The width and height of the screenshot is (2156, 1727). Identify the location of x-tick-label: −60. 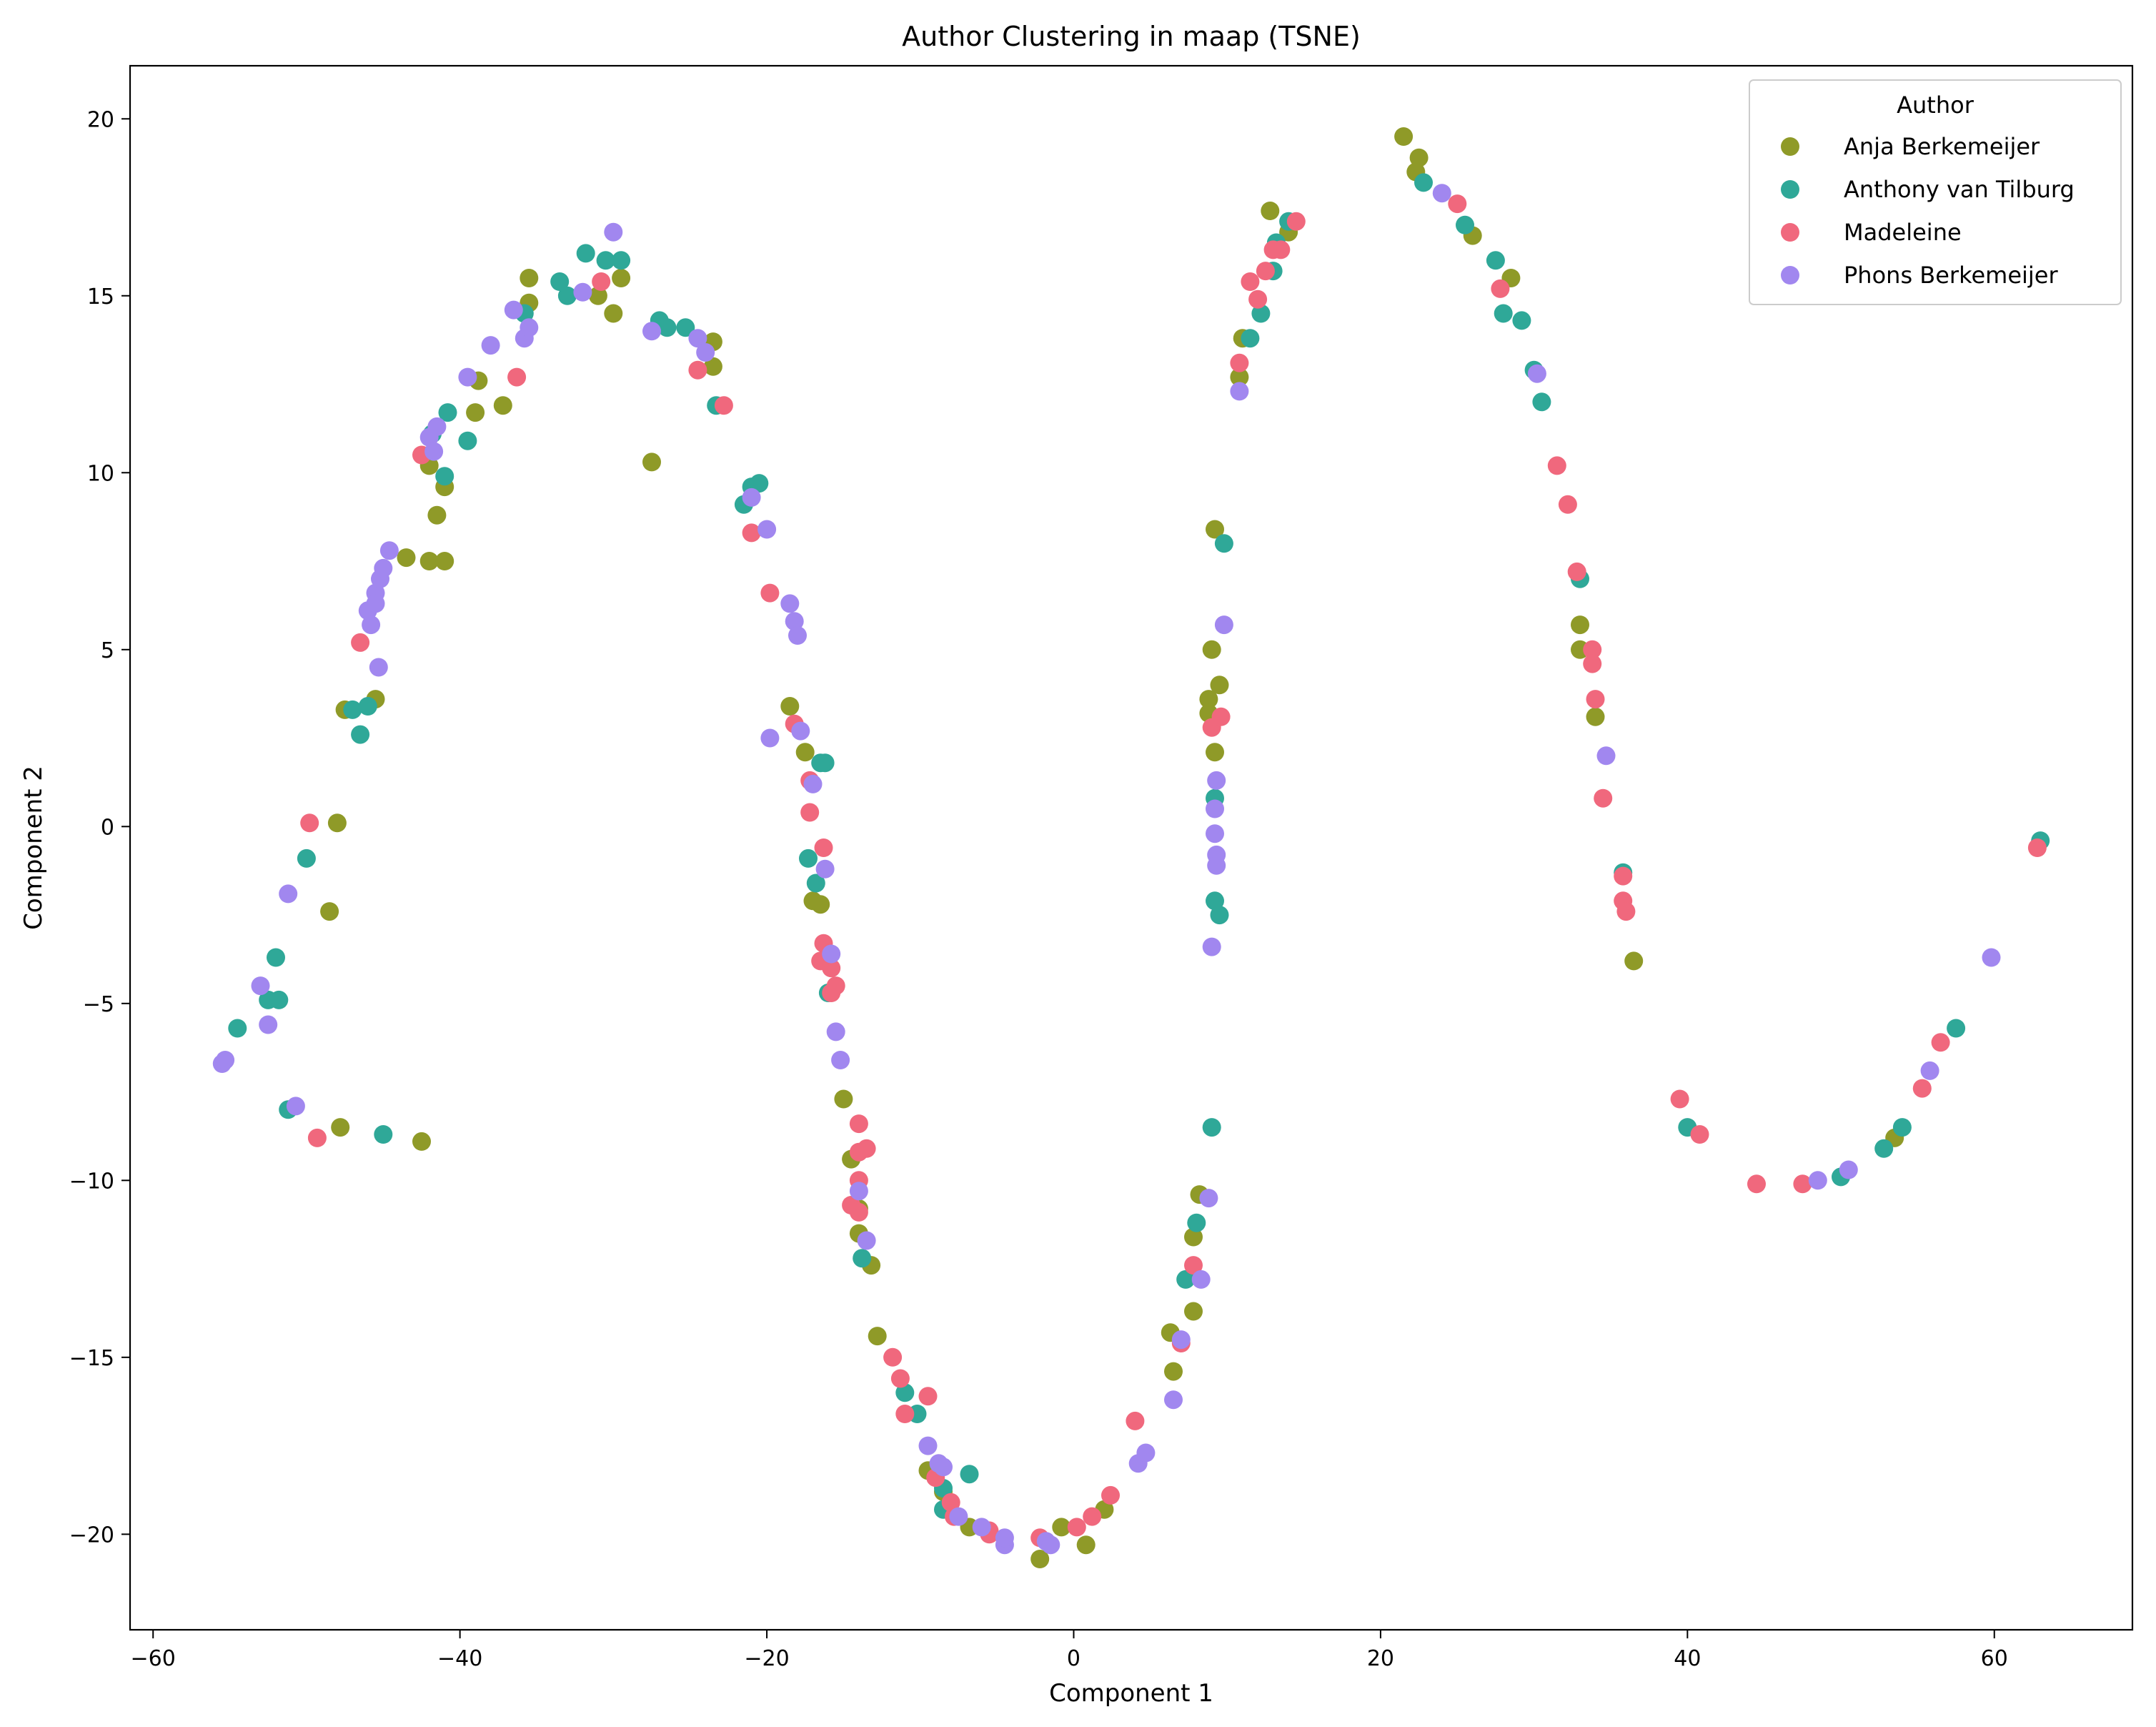
(153, 1658).